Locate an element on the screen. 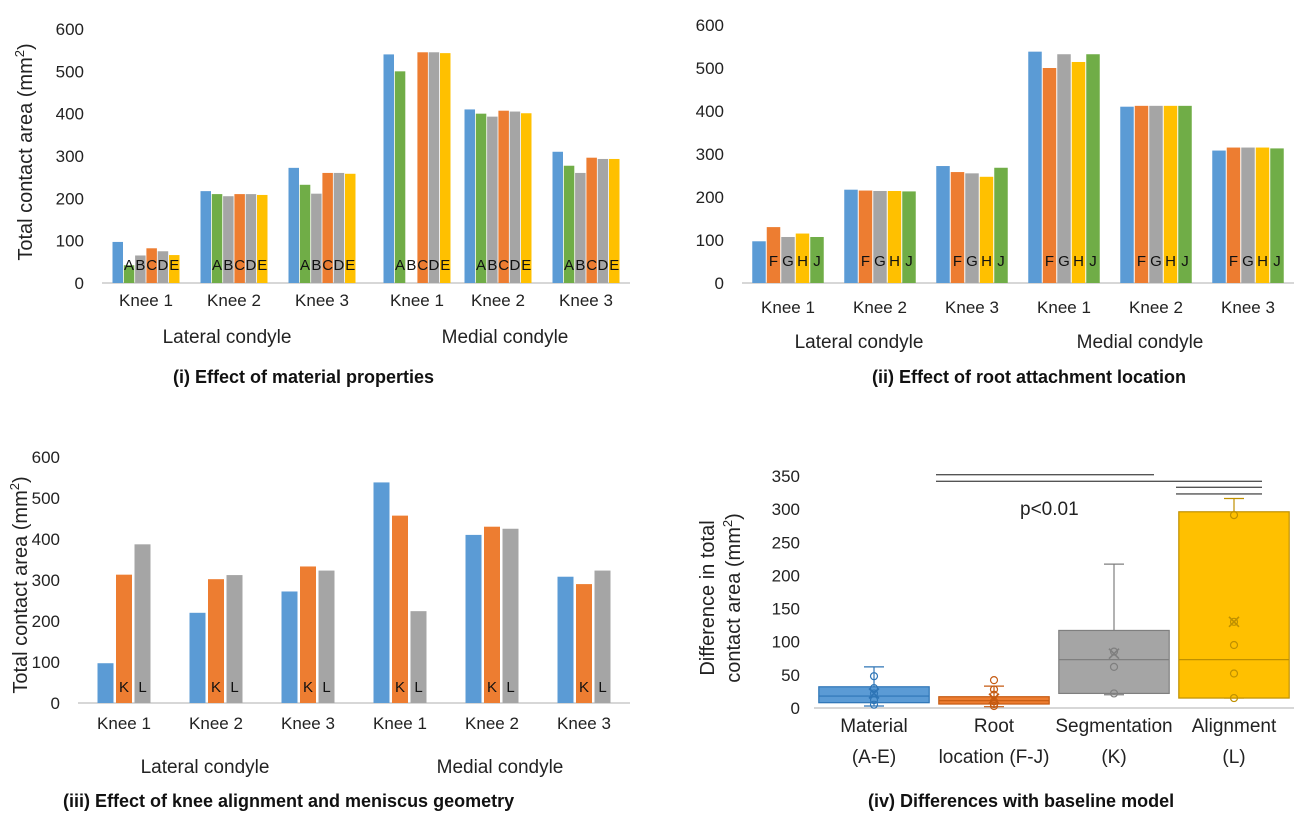 The width and height of the screenshot is (1294, 814). bar-letter-label: J is located at coordinates (1093, 261).